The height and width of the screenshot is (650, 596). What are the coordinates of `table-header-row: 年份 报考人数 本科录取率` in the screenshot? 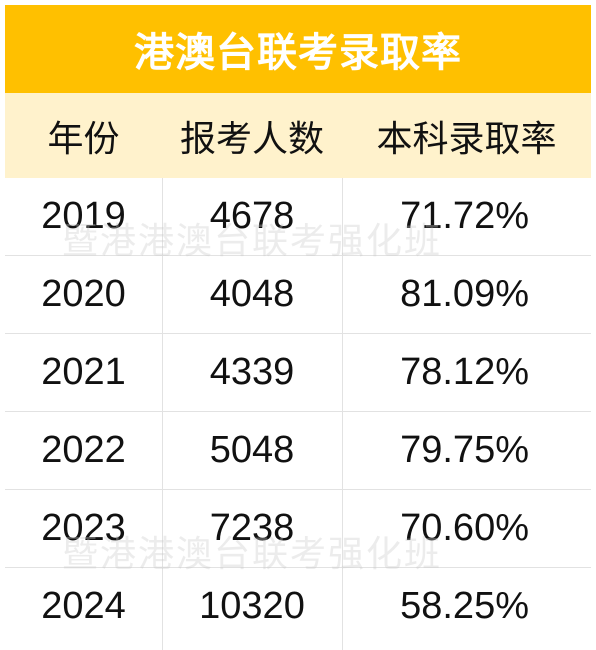 It's located at (298, 135).